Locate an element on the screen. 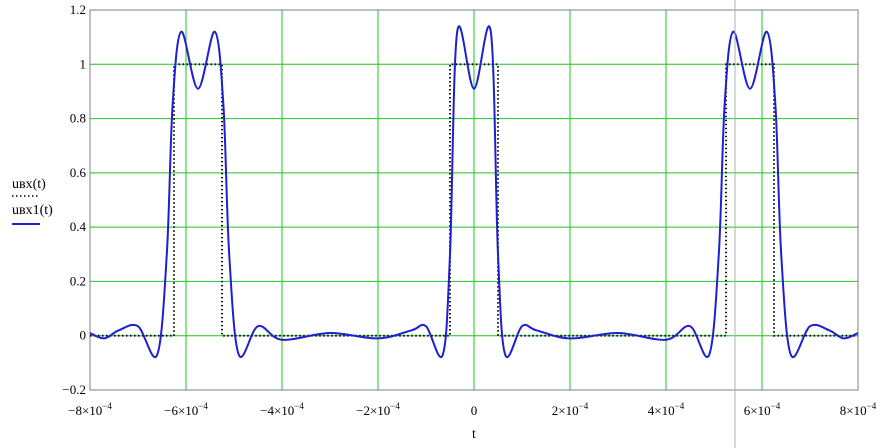 The height and width of the screenshot is (448, 895). x-tick-label: −2×10⁻⁴ is located at coordinates (378, 409).